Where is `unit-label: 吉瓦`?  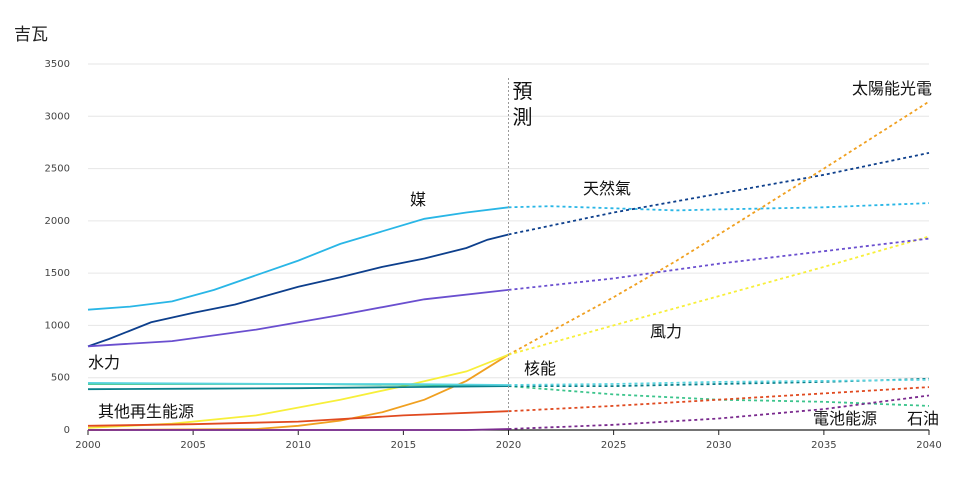 unit-label: 吉瓦 is located at coordinates (31, 35).